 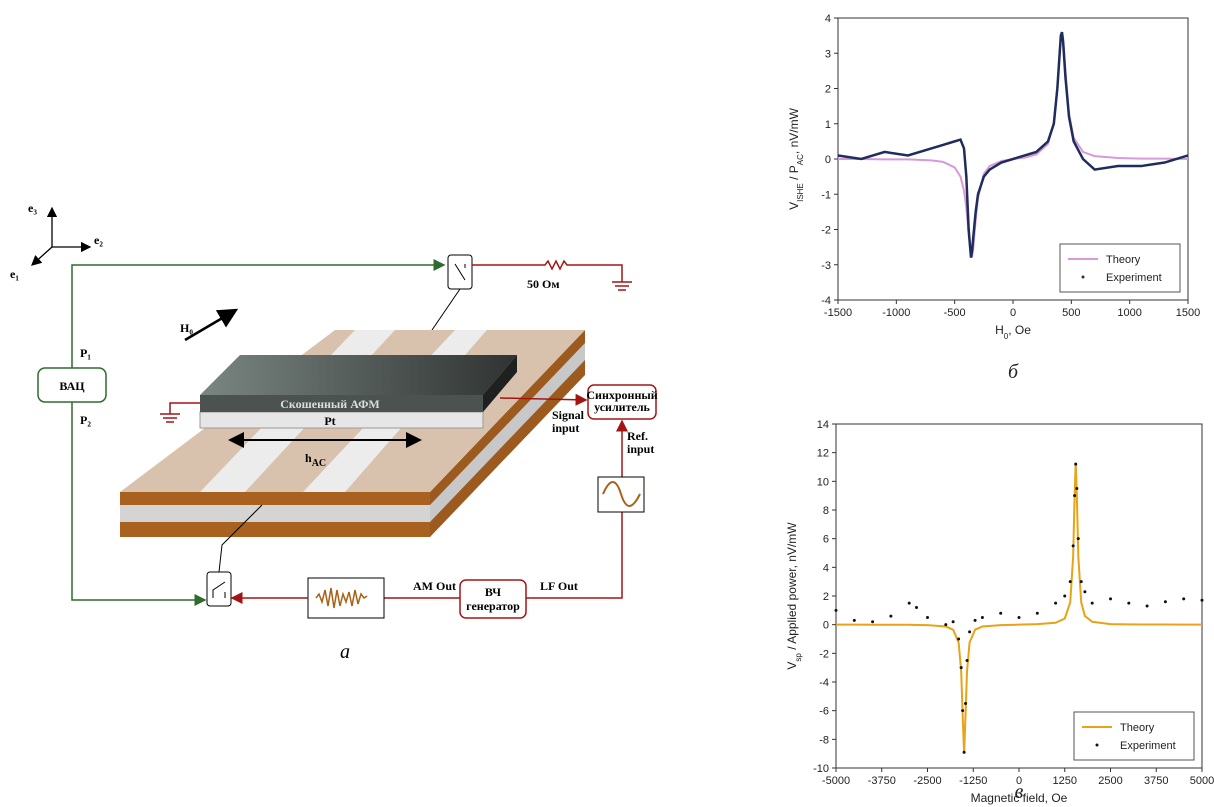 I want to click on generator-box, so click(x=493, y=599).